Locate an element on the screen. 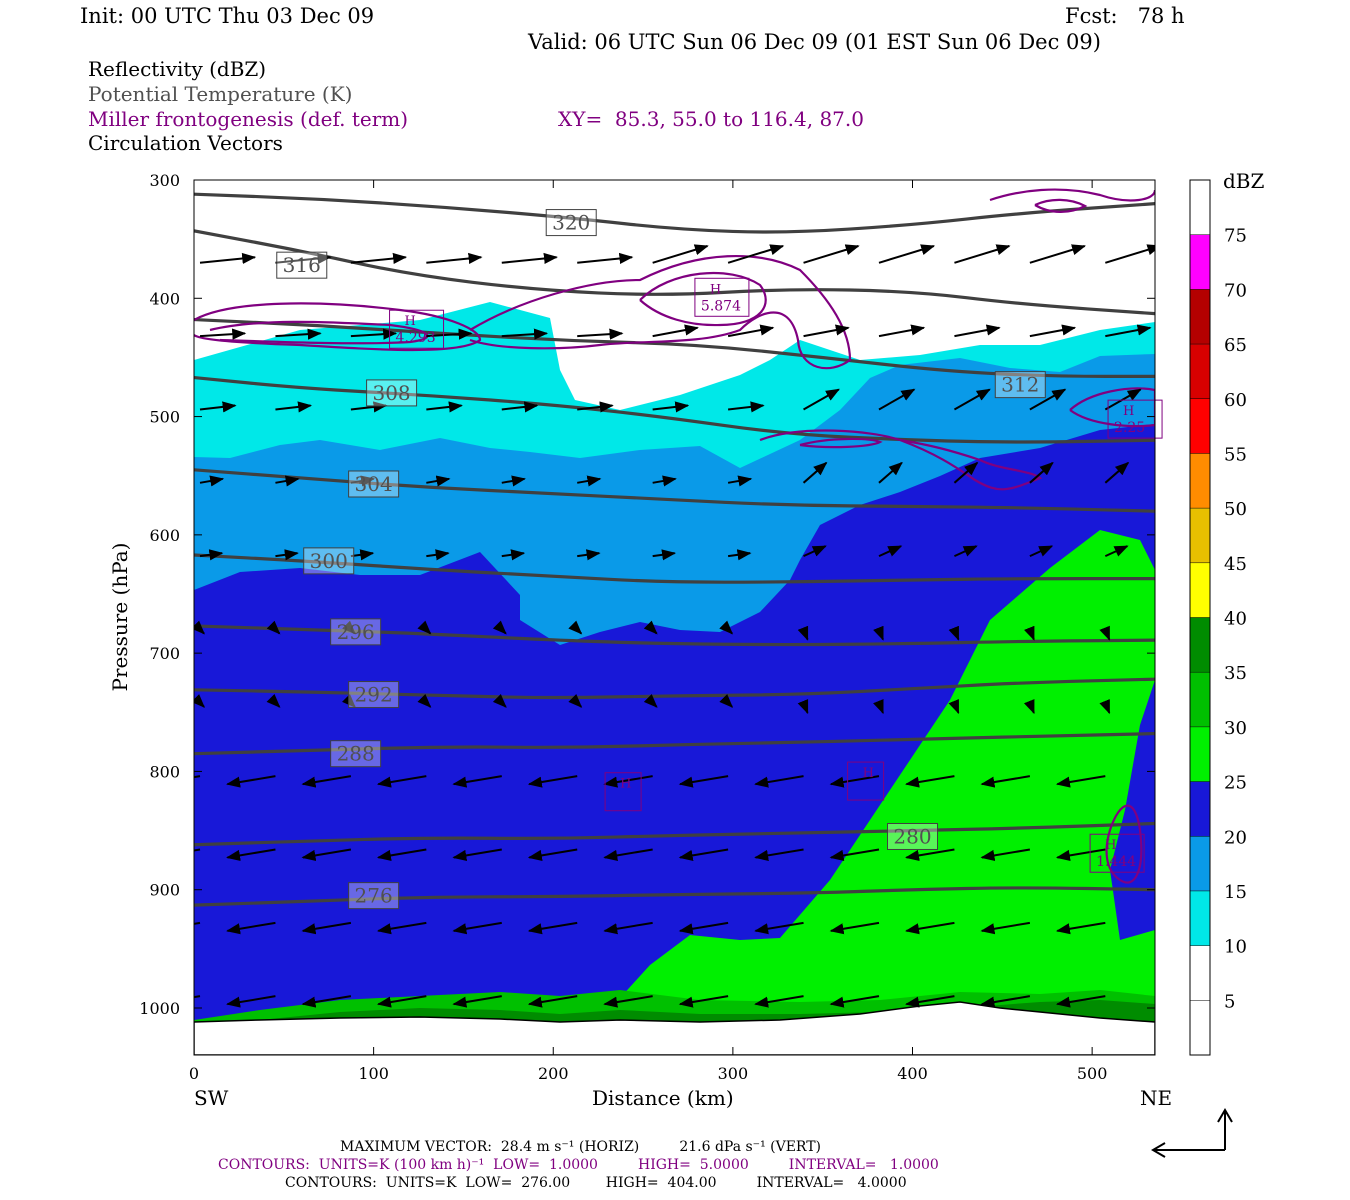  forecast-hour: Fcst: 78 h is located at coordinates (1125, 16).